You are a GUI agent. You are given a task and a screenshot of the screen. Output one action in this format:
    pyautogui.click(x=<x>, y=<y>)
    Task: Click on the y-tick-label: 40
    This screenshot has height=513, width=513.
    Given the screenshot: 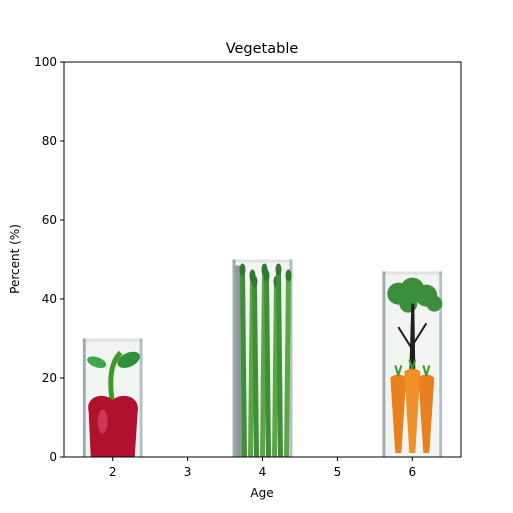 What is the action you would take?
    pyautogui.click(x=49, y=299)
    